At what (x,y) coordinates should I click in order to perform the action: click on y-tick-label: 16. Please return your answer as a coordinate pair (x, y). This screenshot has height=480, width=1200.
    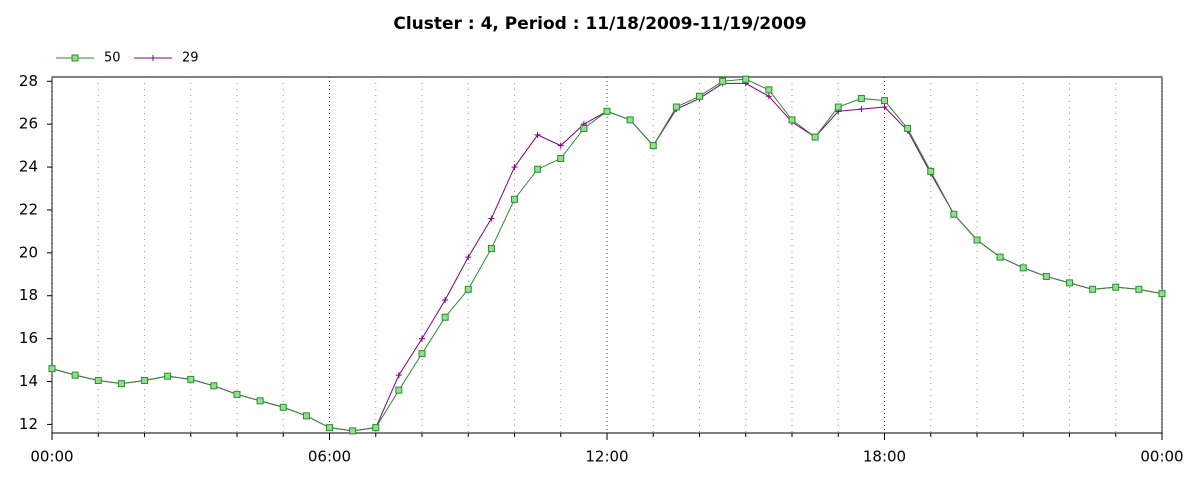
    Looking at the image, I should click on (28, 338).